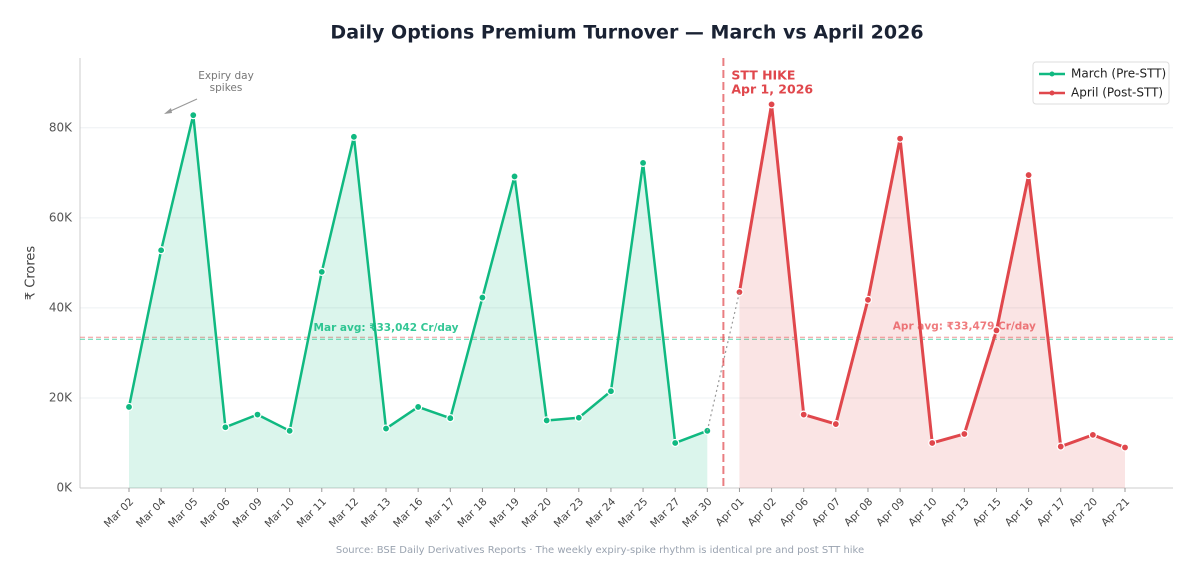 This screenshot has height=580, width=1200. What do you see at coordinates (601, 513) in the screenshot?
I see `x-tick-label: Mar 24` at bounding box center [601, 513].